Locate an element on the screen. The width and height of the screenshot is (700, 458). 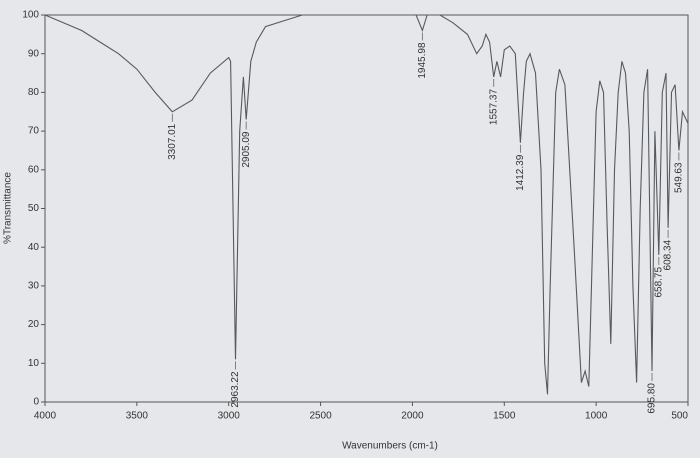
peak-label: 1945.98 is located at coordinates (422, 60).